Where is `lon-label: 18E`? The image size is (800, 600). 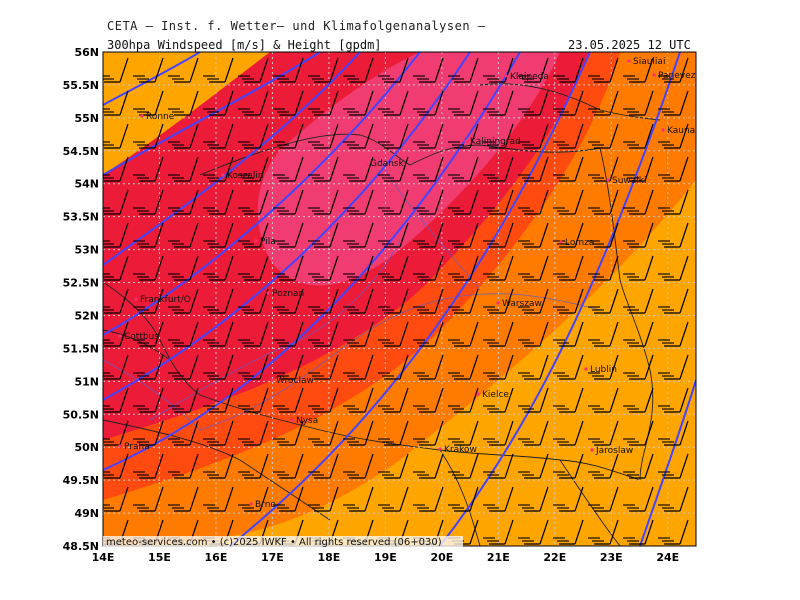 lon-label: 18E is located at coordinates (328, 557).